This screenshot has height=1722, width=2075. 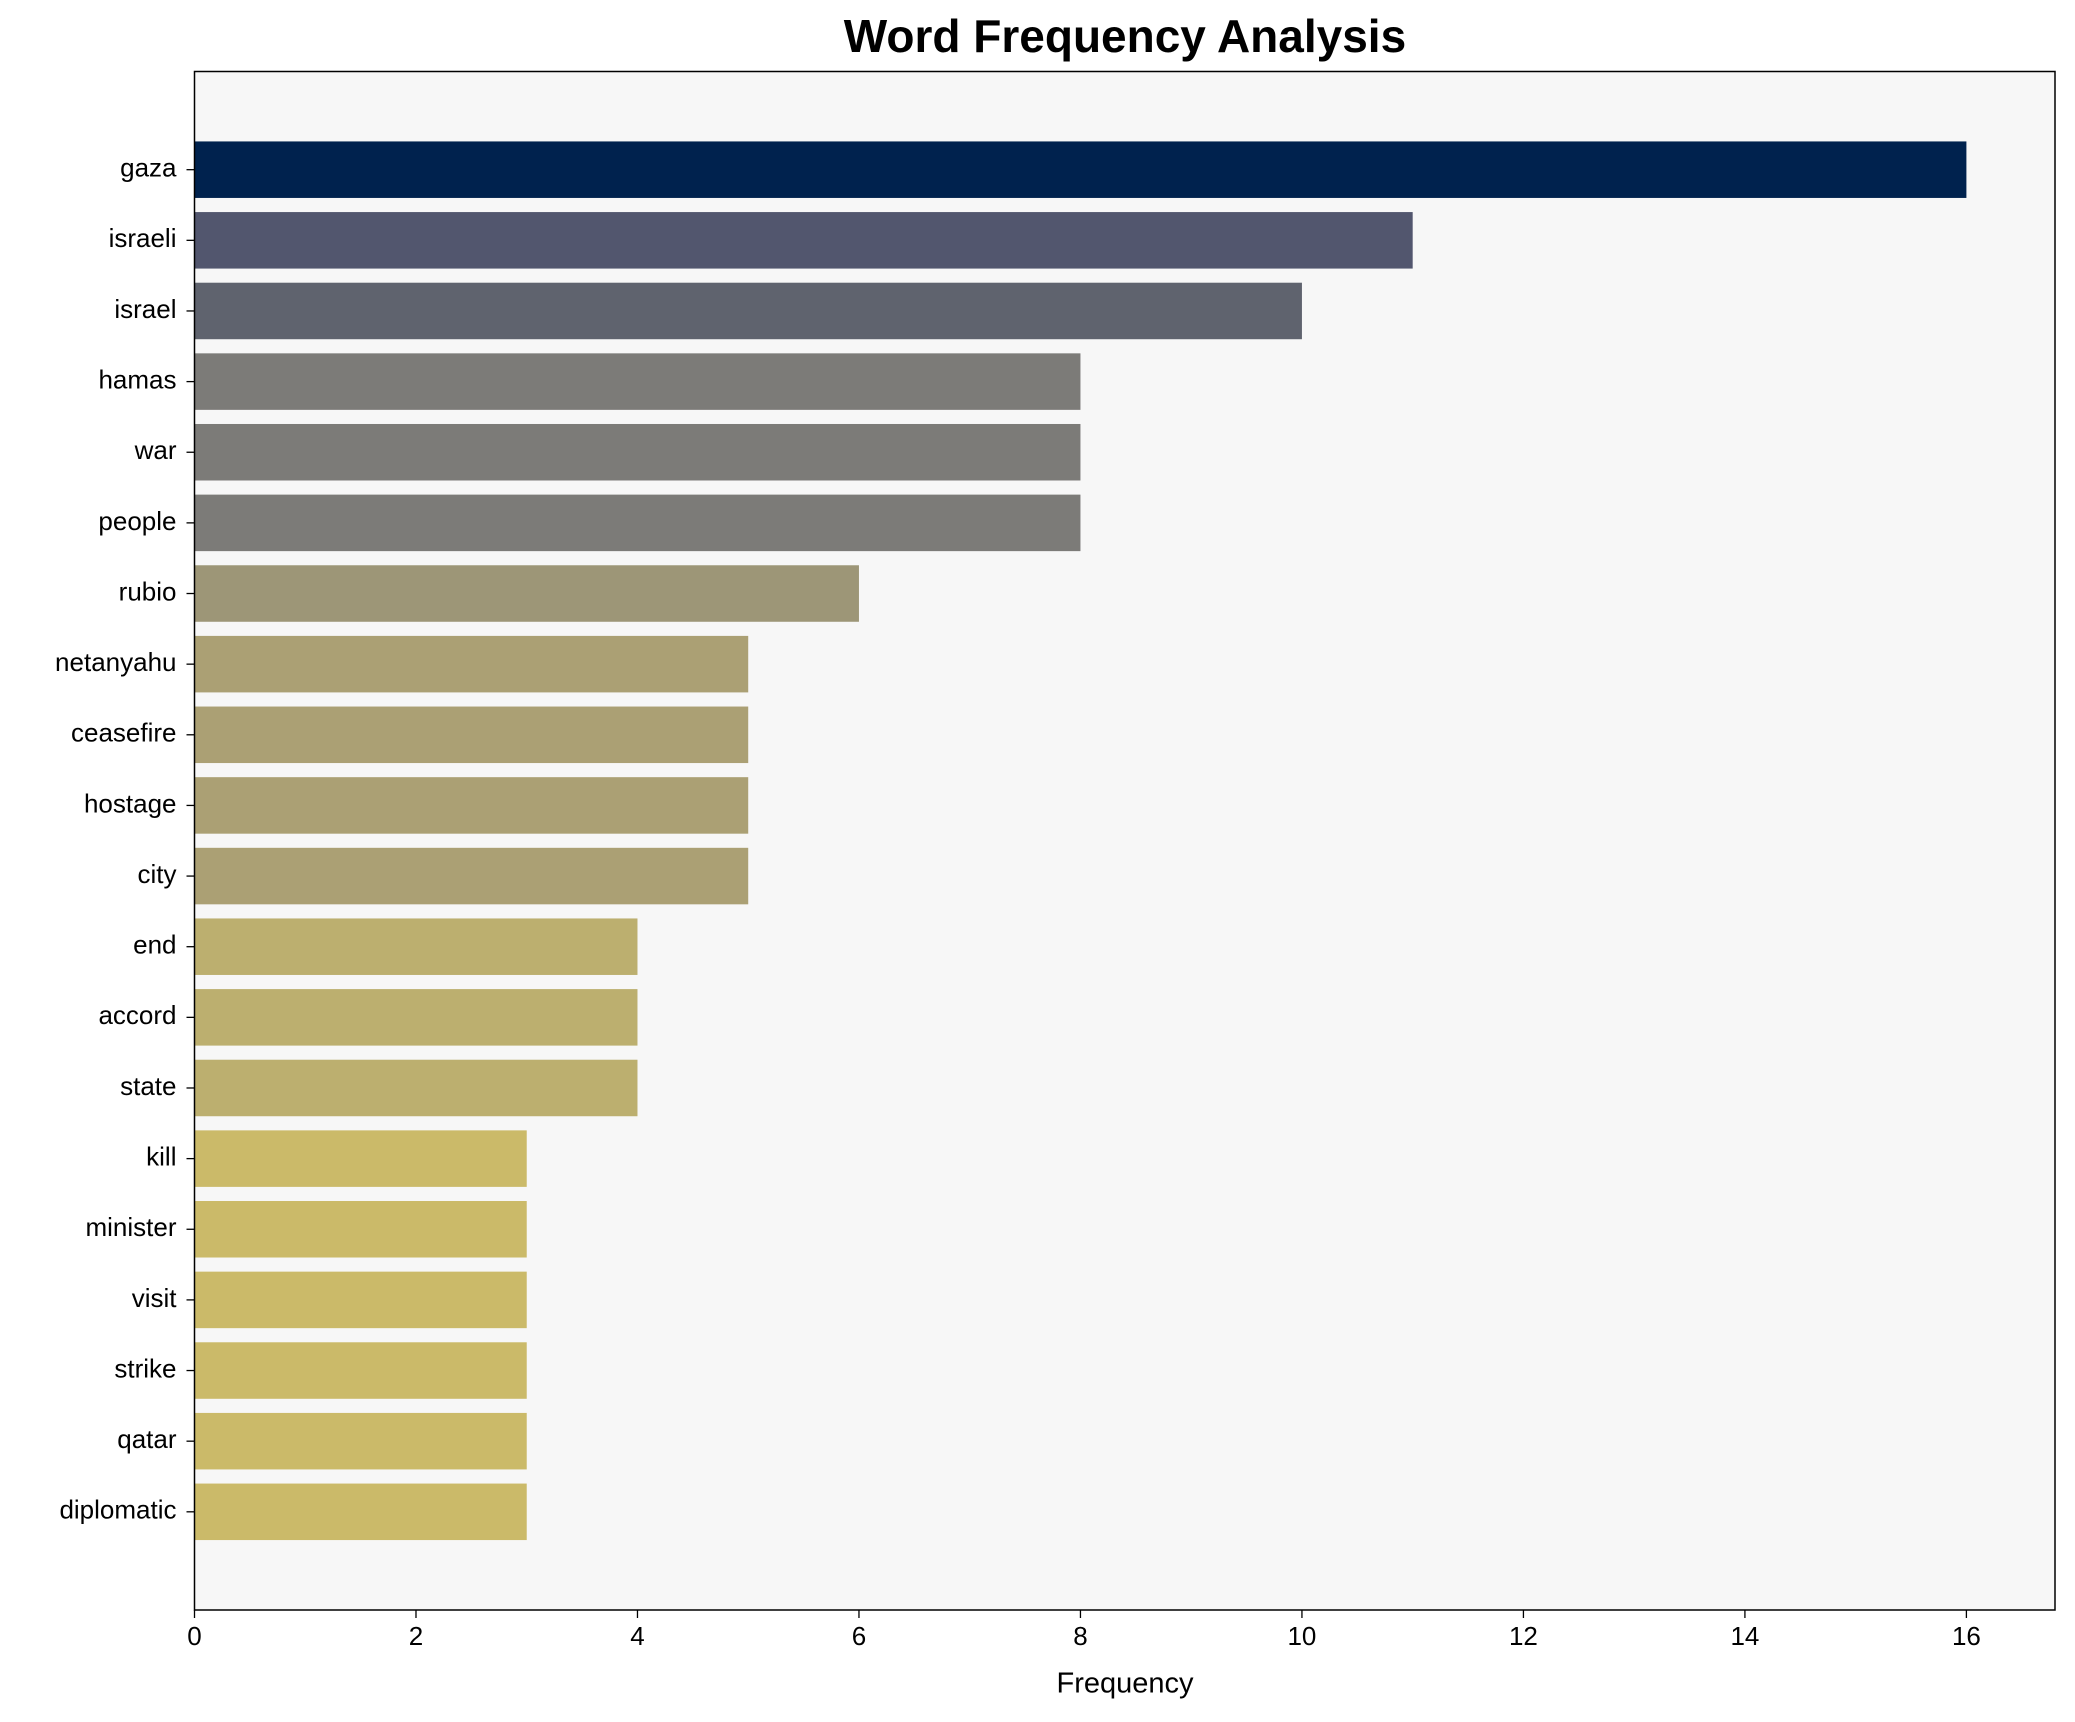 I want to click on x-tick-label: 16, so click(x=1966, y=1636).